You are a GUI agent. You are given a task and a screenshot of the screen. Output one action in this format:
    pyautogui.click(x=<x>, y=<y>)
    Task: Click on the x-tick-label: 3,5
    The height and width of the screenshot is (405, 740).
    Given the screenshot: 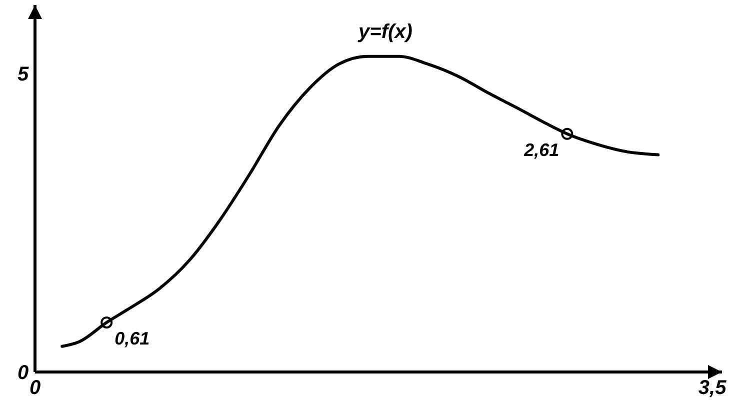 What is the action you would take?
    pyautogui.click(x=713, y=388)
    